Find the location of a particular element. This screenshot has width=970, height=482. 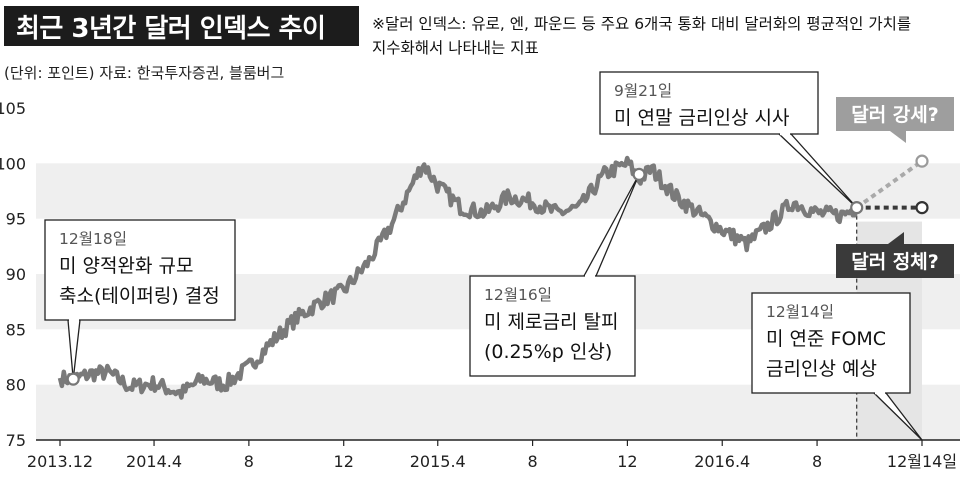

scenario-group: 달러 강세? 달러 정체? is located at coordinates (895, 187).